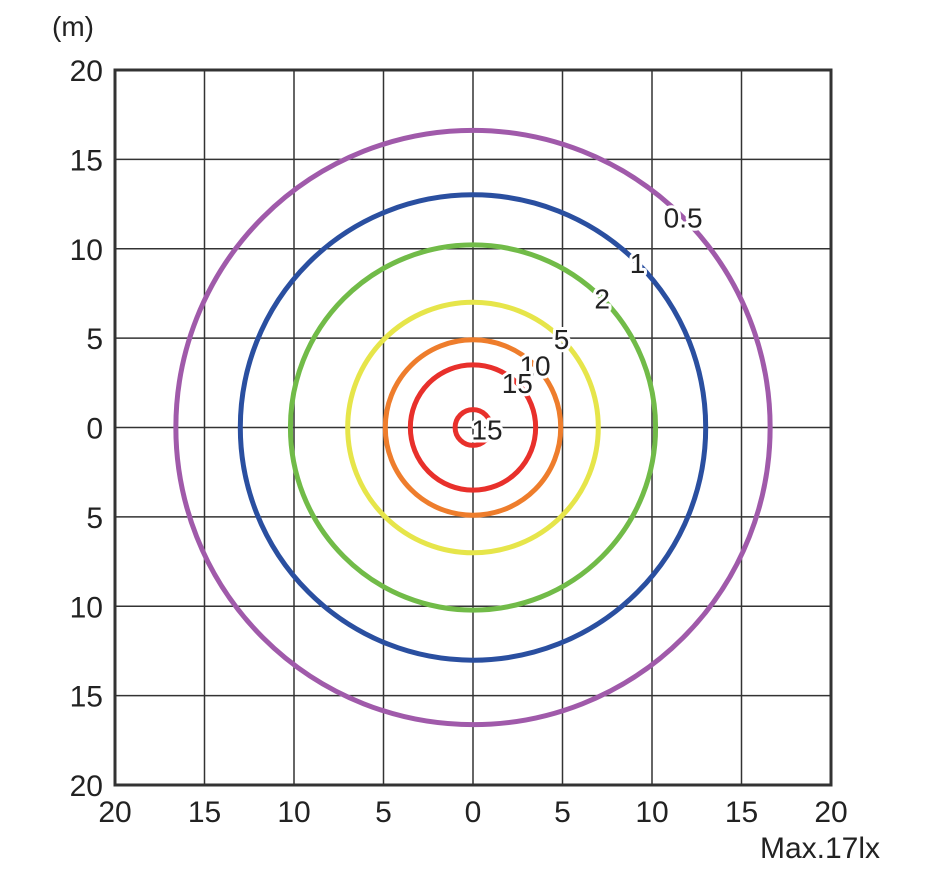 Image resolution: width=942 pixels, height=876 pixels. I want to click on y-tick-label: 0, so click(94, 429).